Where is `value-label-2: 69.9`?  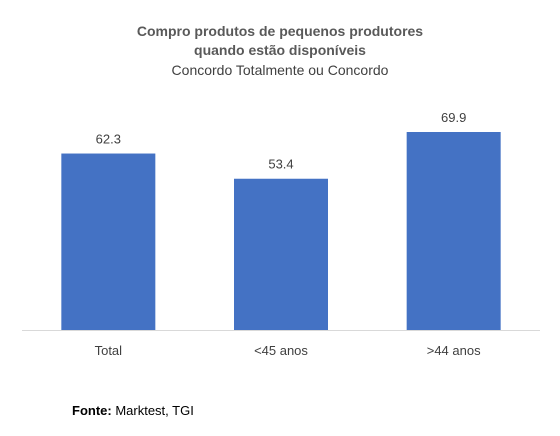
value-label-2: 69.9 is located at coordinates (453, 117).